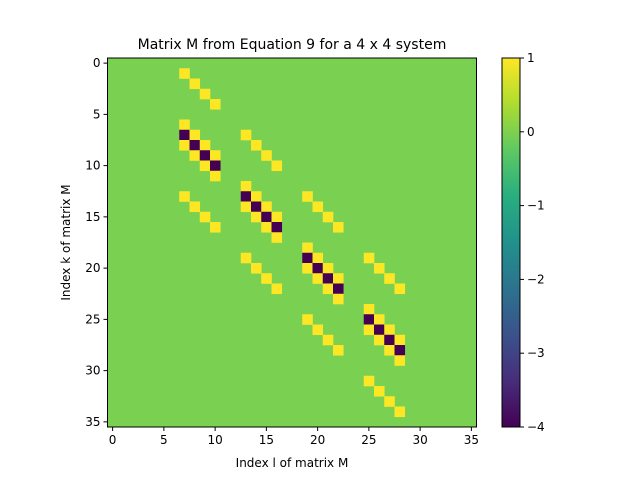 Image resolution: width=640 pixels, height=484 pixels. I want to click on colorbar-tick-label: 0, so click(531, 132).